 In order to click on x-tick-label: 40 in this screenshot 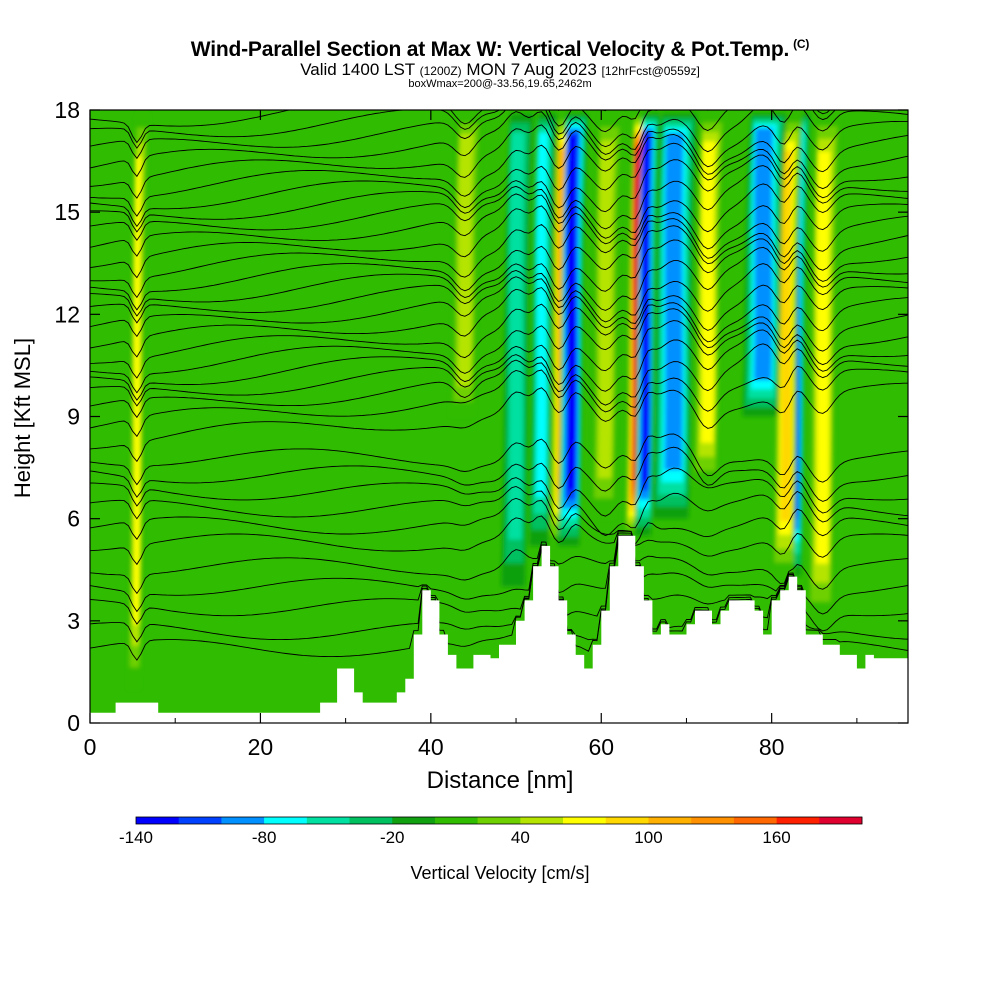, I will do `click(431, 747)`.